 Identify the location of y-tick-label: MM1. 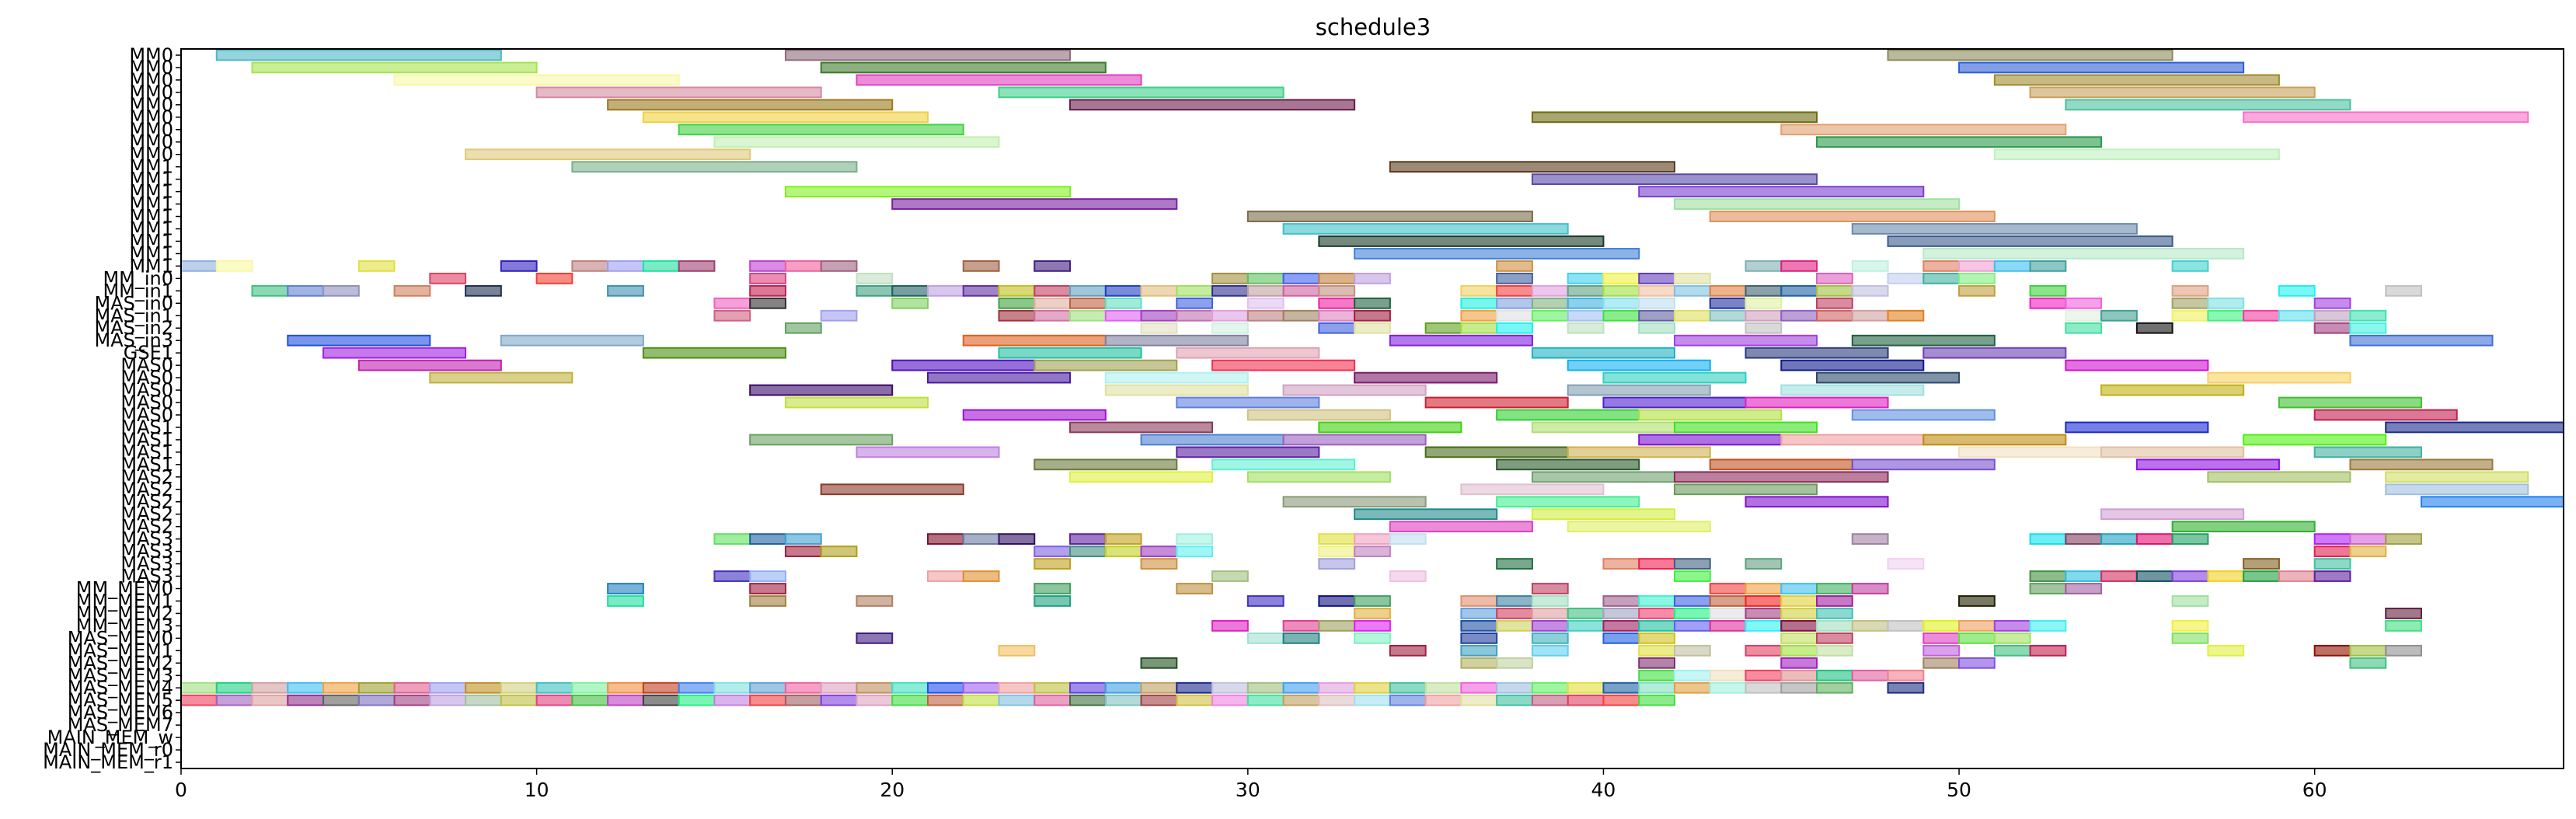
(151, 253).